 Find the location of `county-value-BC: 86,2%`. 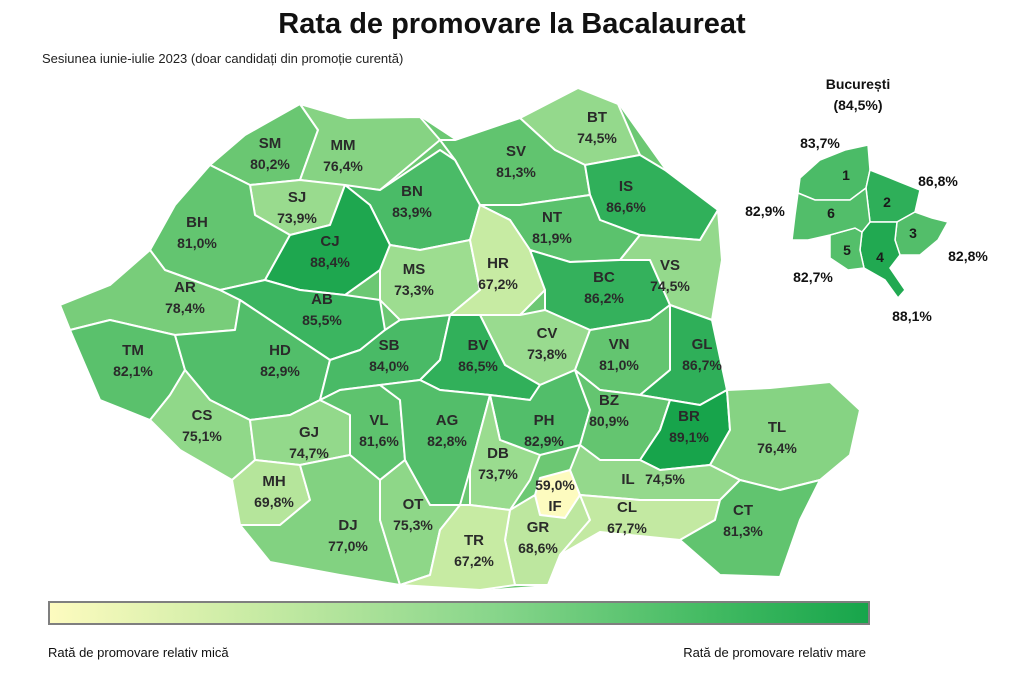

county-value-BC: 86,2% is located at coordinates (604, 298).